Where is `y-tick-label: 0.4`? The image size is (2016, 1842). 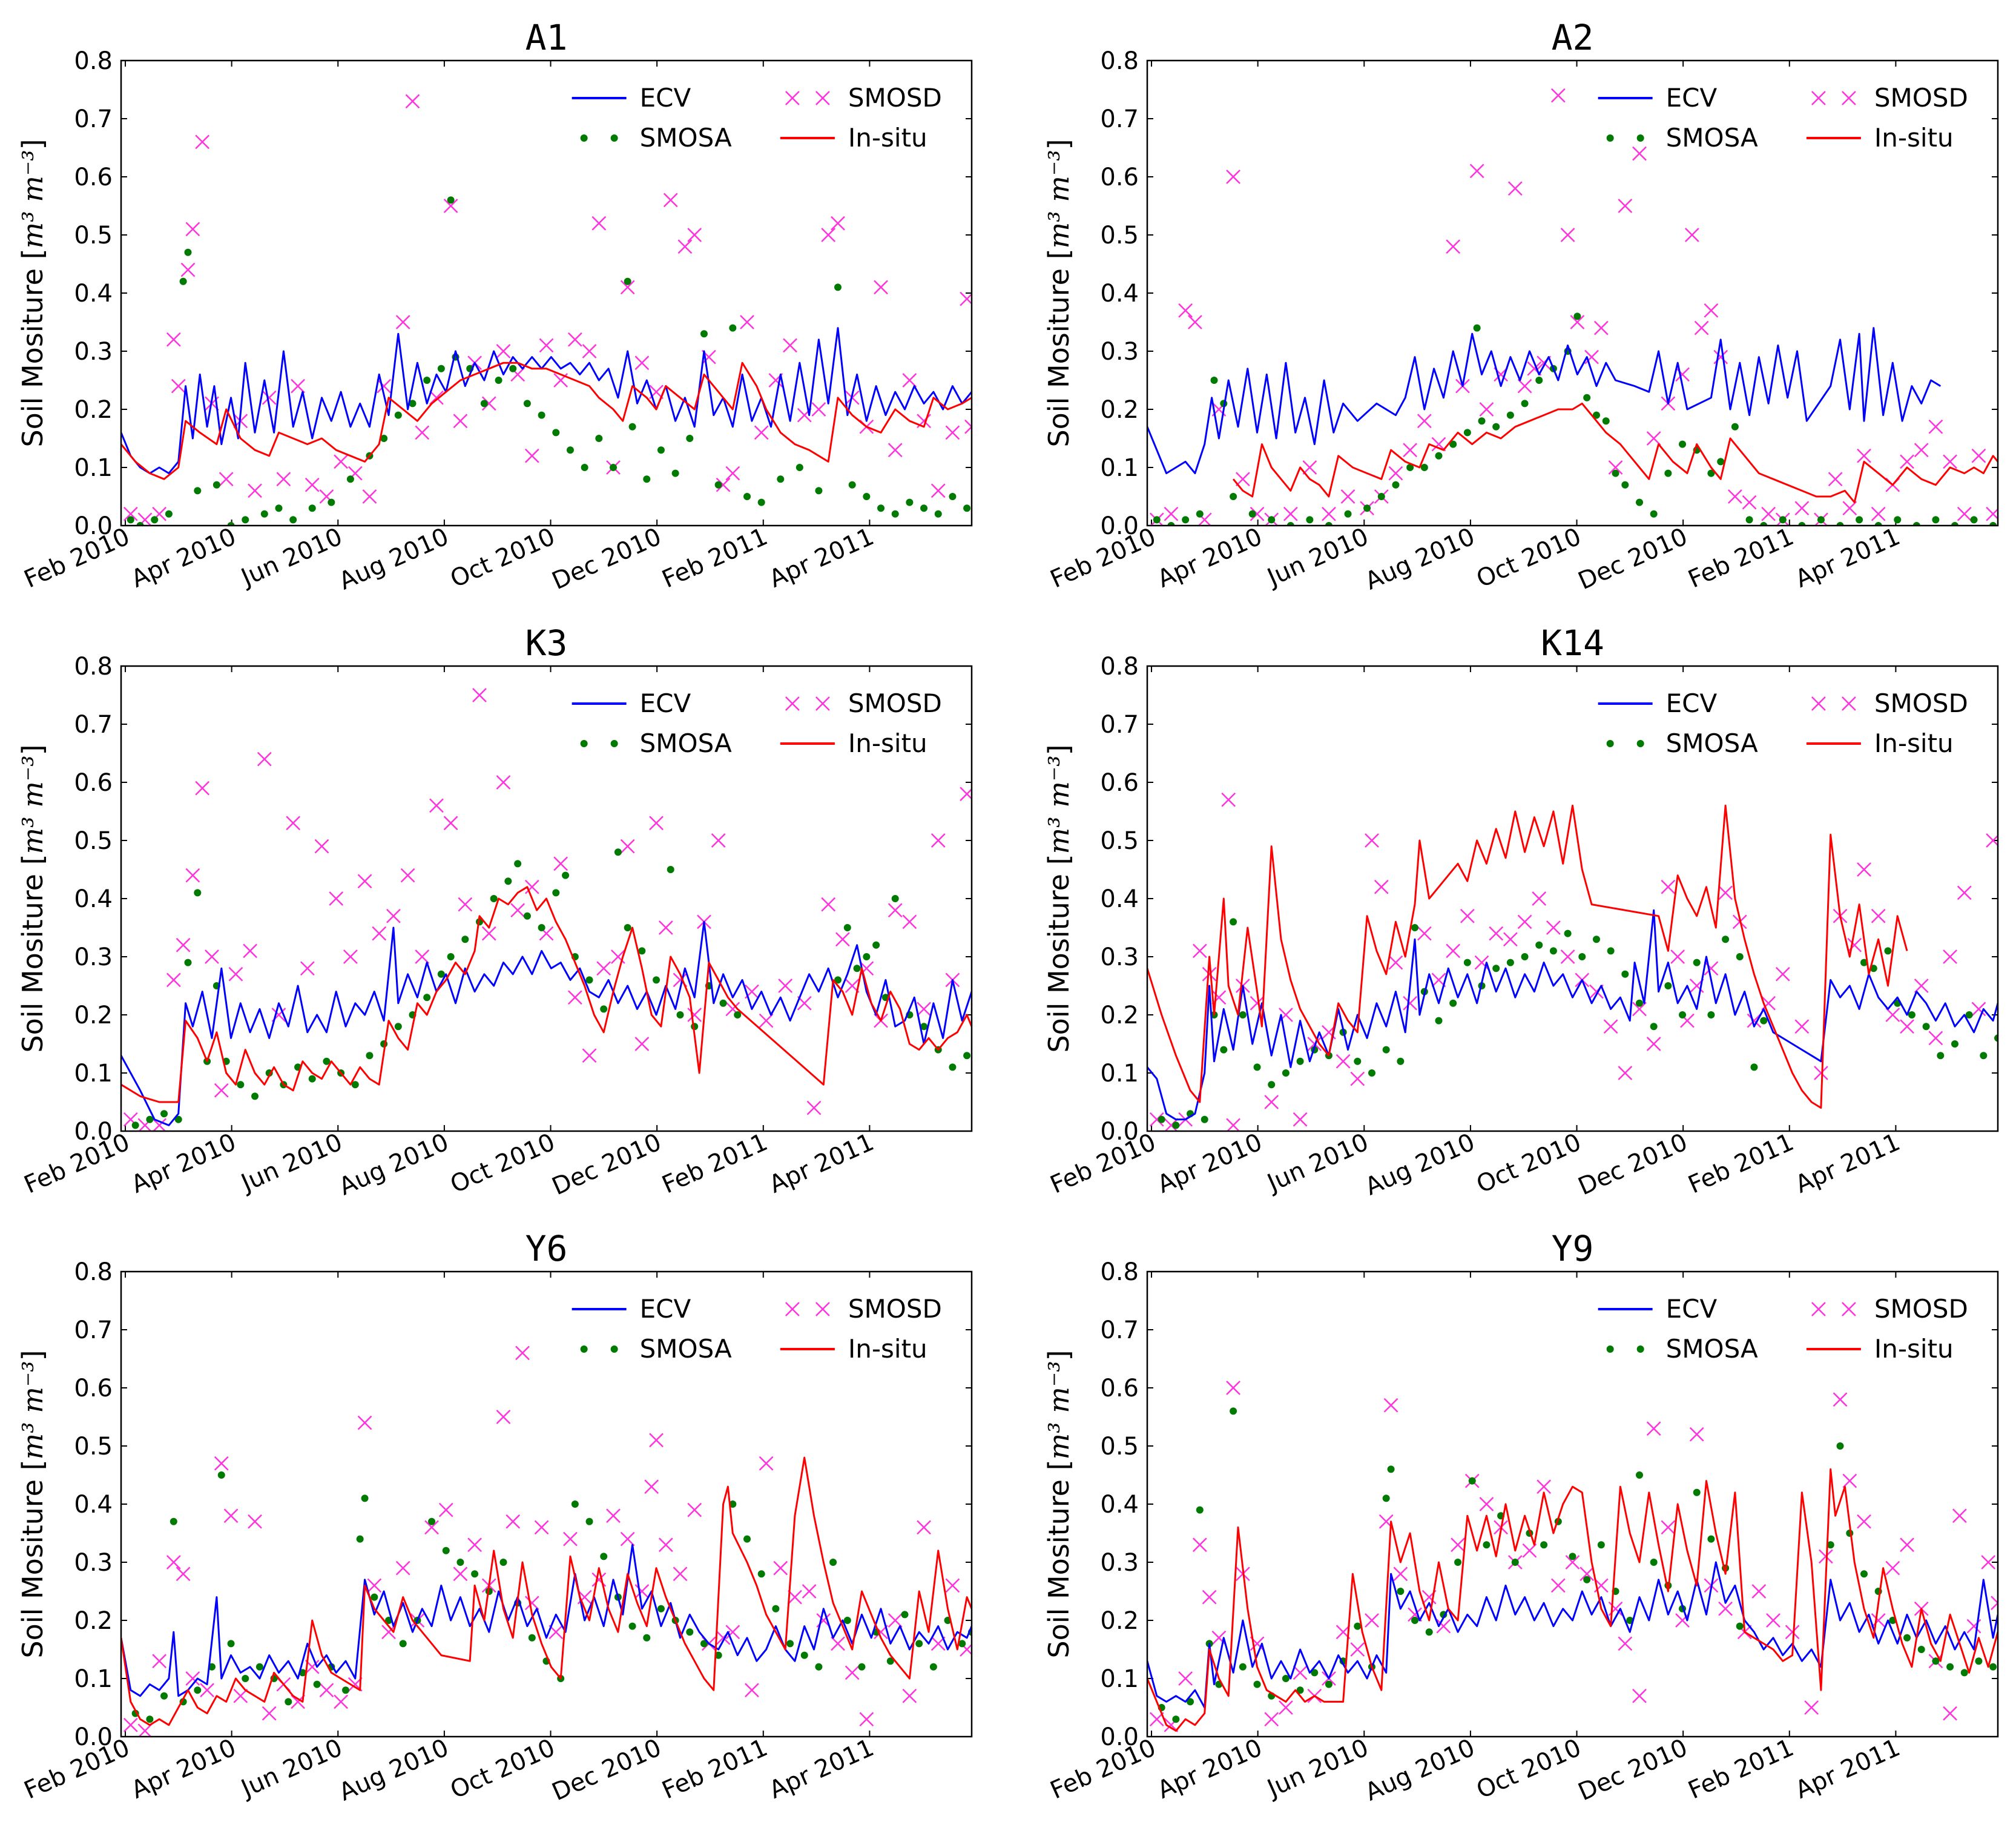
y-tick-label: 0.4 is located at coordinates (1119, 899).